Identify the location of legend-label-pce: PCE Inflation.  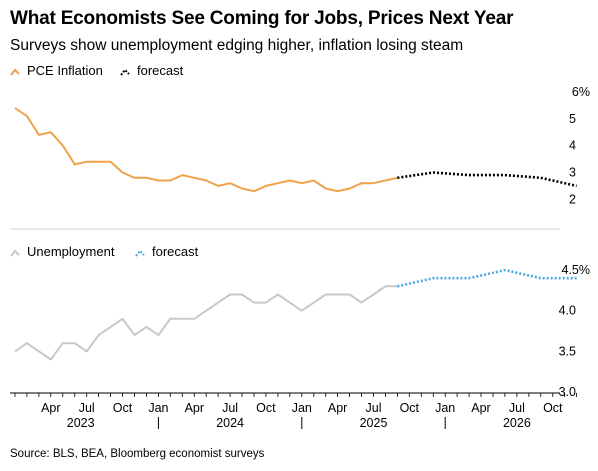
(65, 70).